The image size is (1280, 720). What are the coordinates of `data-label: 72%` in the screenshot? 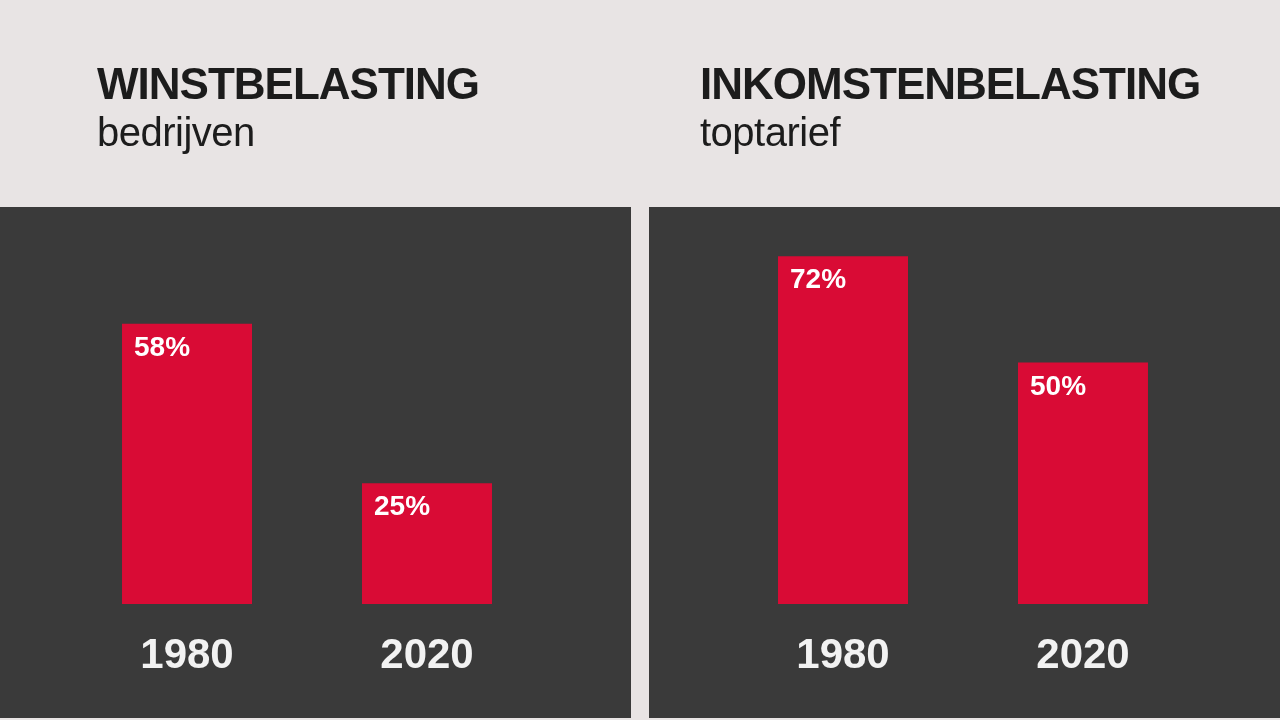 It's located at (818, 279).